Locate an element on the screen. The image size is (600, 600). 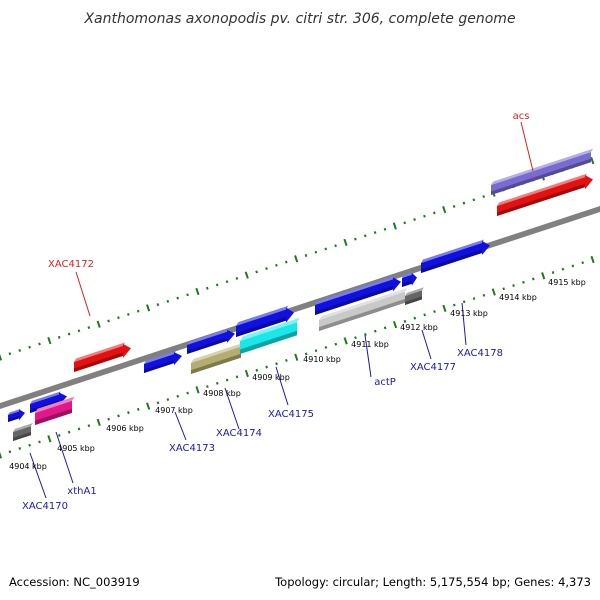
scale-label: 4909 kbp is located at coordinates (271, 377).